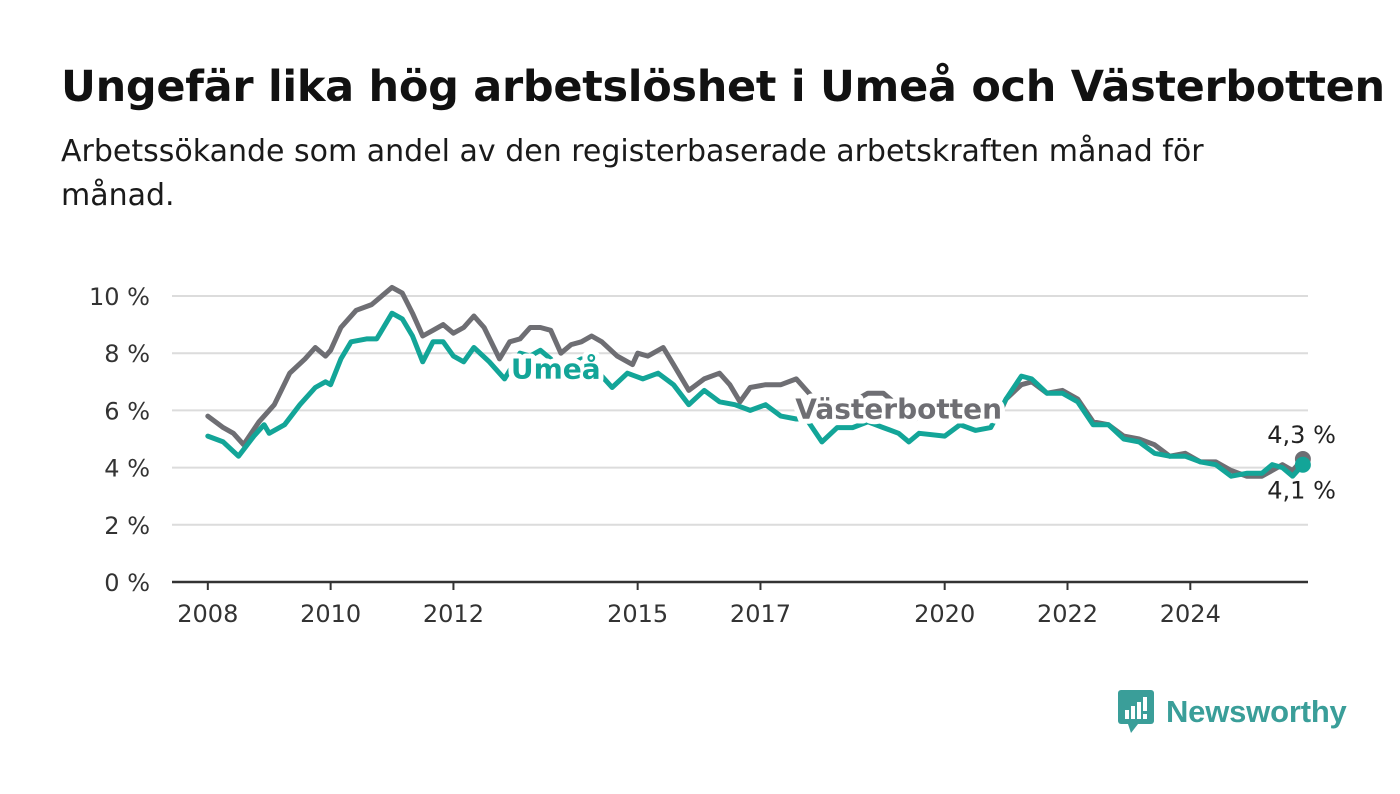 The width and height of the screenshot is (1400, 794). Describe the element at coordinates (1301, 435) in the screenshot. I see `end-value-label: 4,3 %` at that location.